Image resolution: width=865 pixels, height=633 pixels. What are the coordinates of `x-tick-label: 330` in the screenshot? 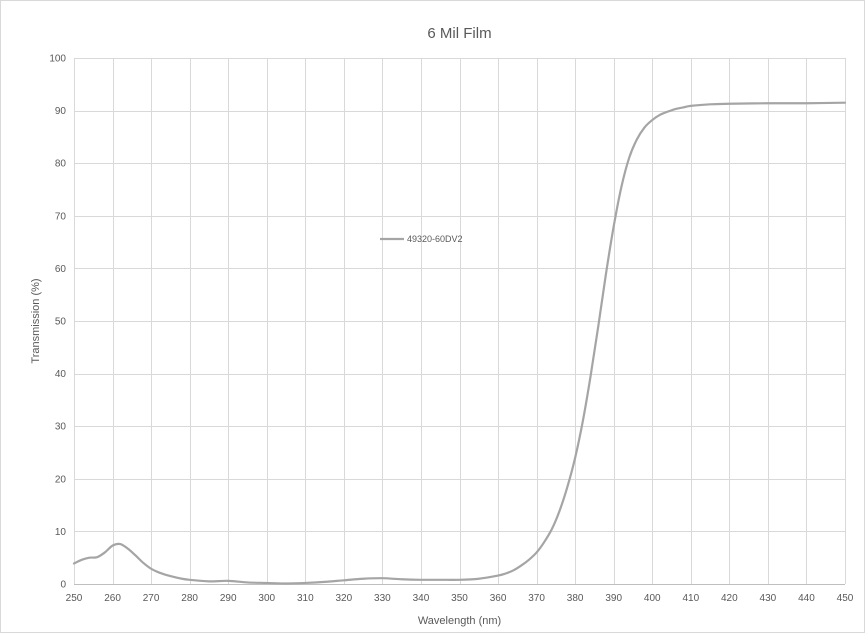 It's located at (382, 598).